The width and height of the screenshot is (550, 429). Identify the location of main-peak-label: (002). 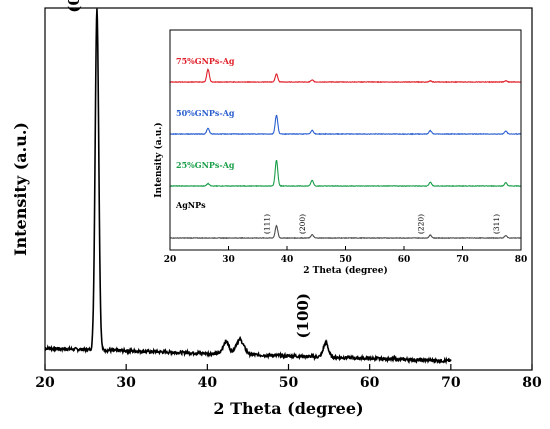
(74, 6).